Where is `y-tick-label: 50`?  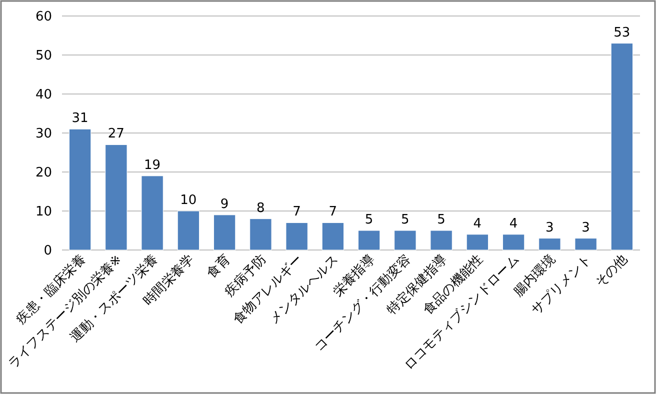
y-tick-label: 50 is located at coordinates (43, 56).